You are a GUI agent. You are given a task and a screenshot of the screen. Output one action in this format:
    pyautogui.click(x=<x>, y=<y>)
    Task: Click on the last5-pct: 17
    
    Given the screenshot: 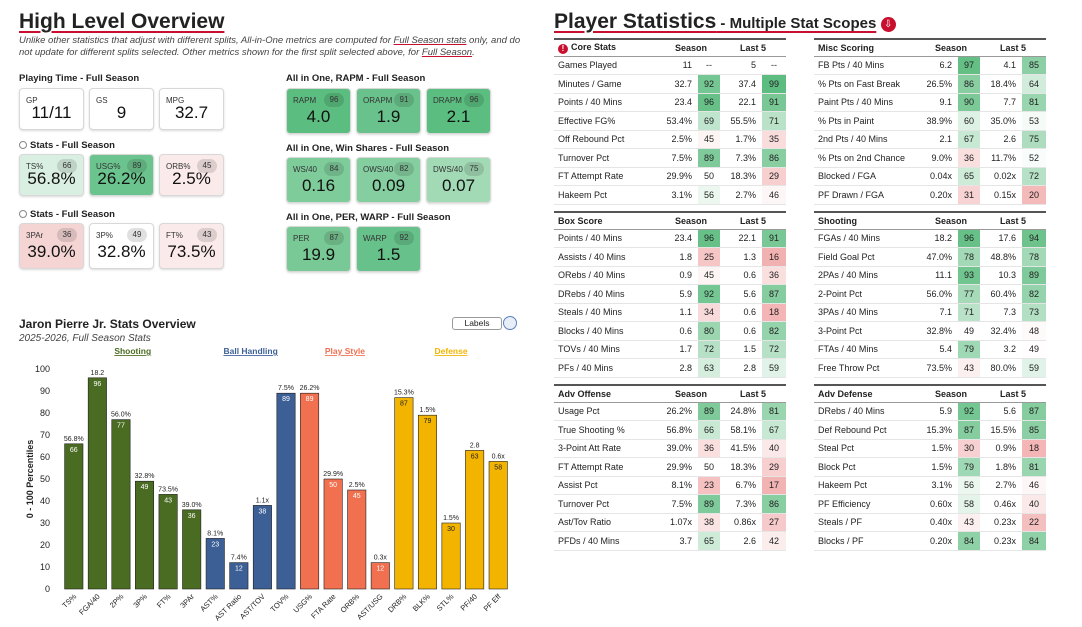 What is the action you would take?
    pyautogui.click(x=774, y=485)
    